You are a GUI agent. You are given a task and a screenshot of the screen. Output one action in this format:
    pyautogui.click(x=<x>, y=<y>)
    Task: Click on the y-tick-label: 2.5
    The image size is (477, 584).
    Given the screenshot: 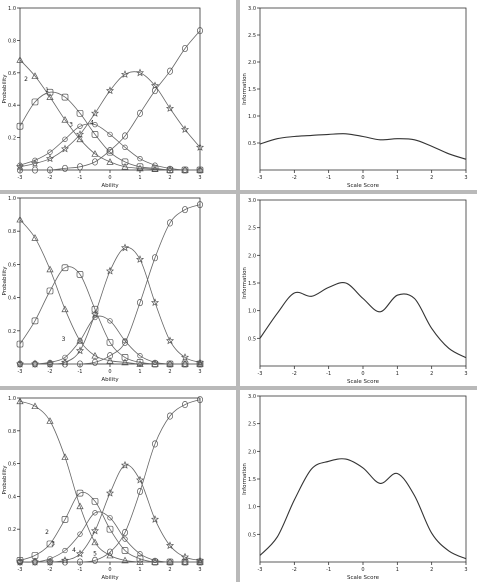 What is the action you would take?
    pyautogui.click(x=252, y=229)
    